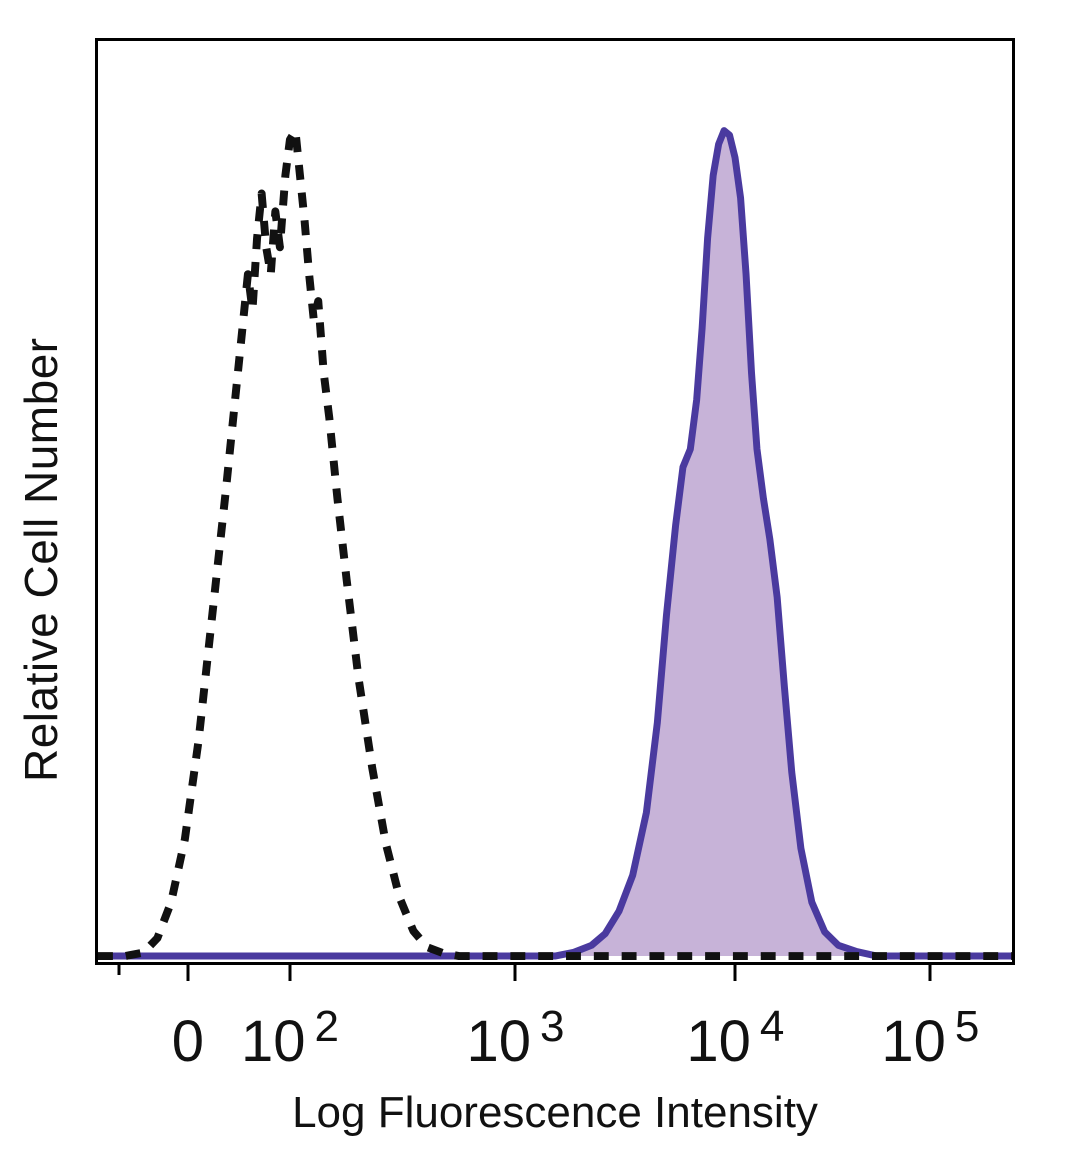  What do you see at coordinates (772, 1026) in the screenshot?
I see `x-tick-label-exponent: 4` at bounding box center [772, 1026].